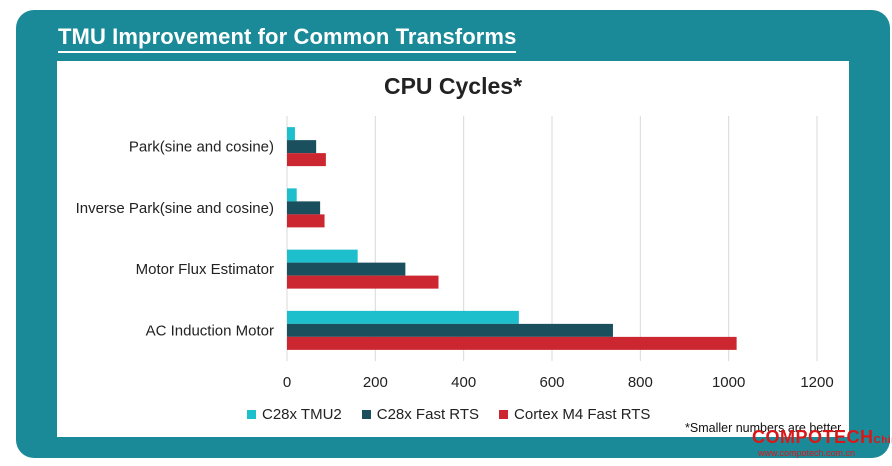 The height and width of the screenshot is (466, 892). Describe the element at coordinates (205, 269) in the screenshot. I see `category-label: Motor Flux Estimator` at that location.